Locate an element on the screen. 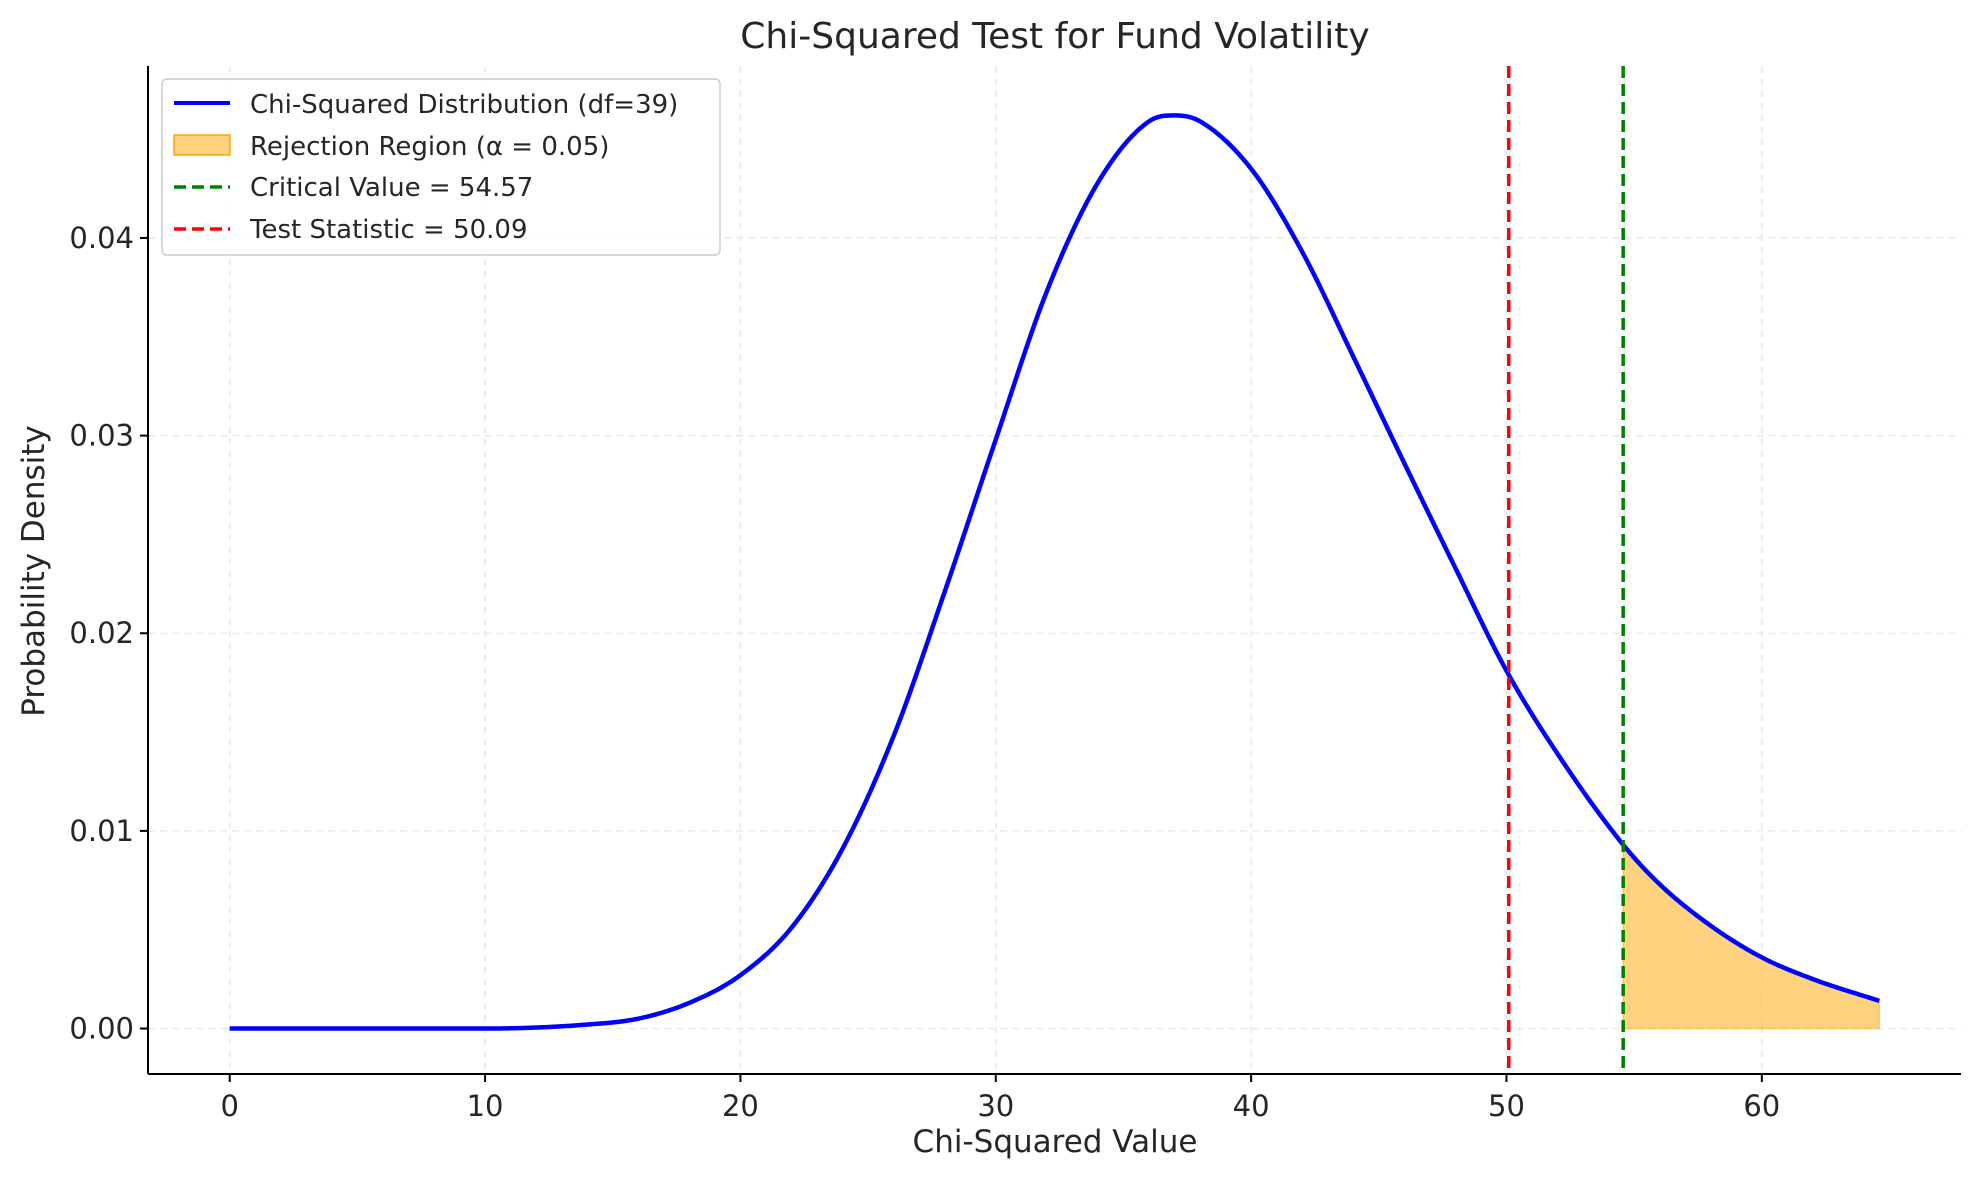 The width and height of the screenshot is (1979, 1180). rejection-region-layer is located at coordinates (1751, 936).